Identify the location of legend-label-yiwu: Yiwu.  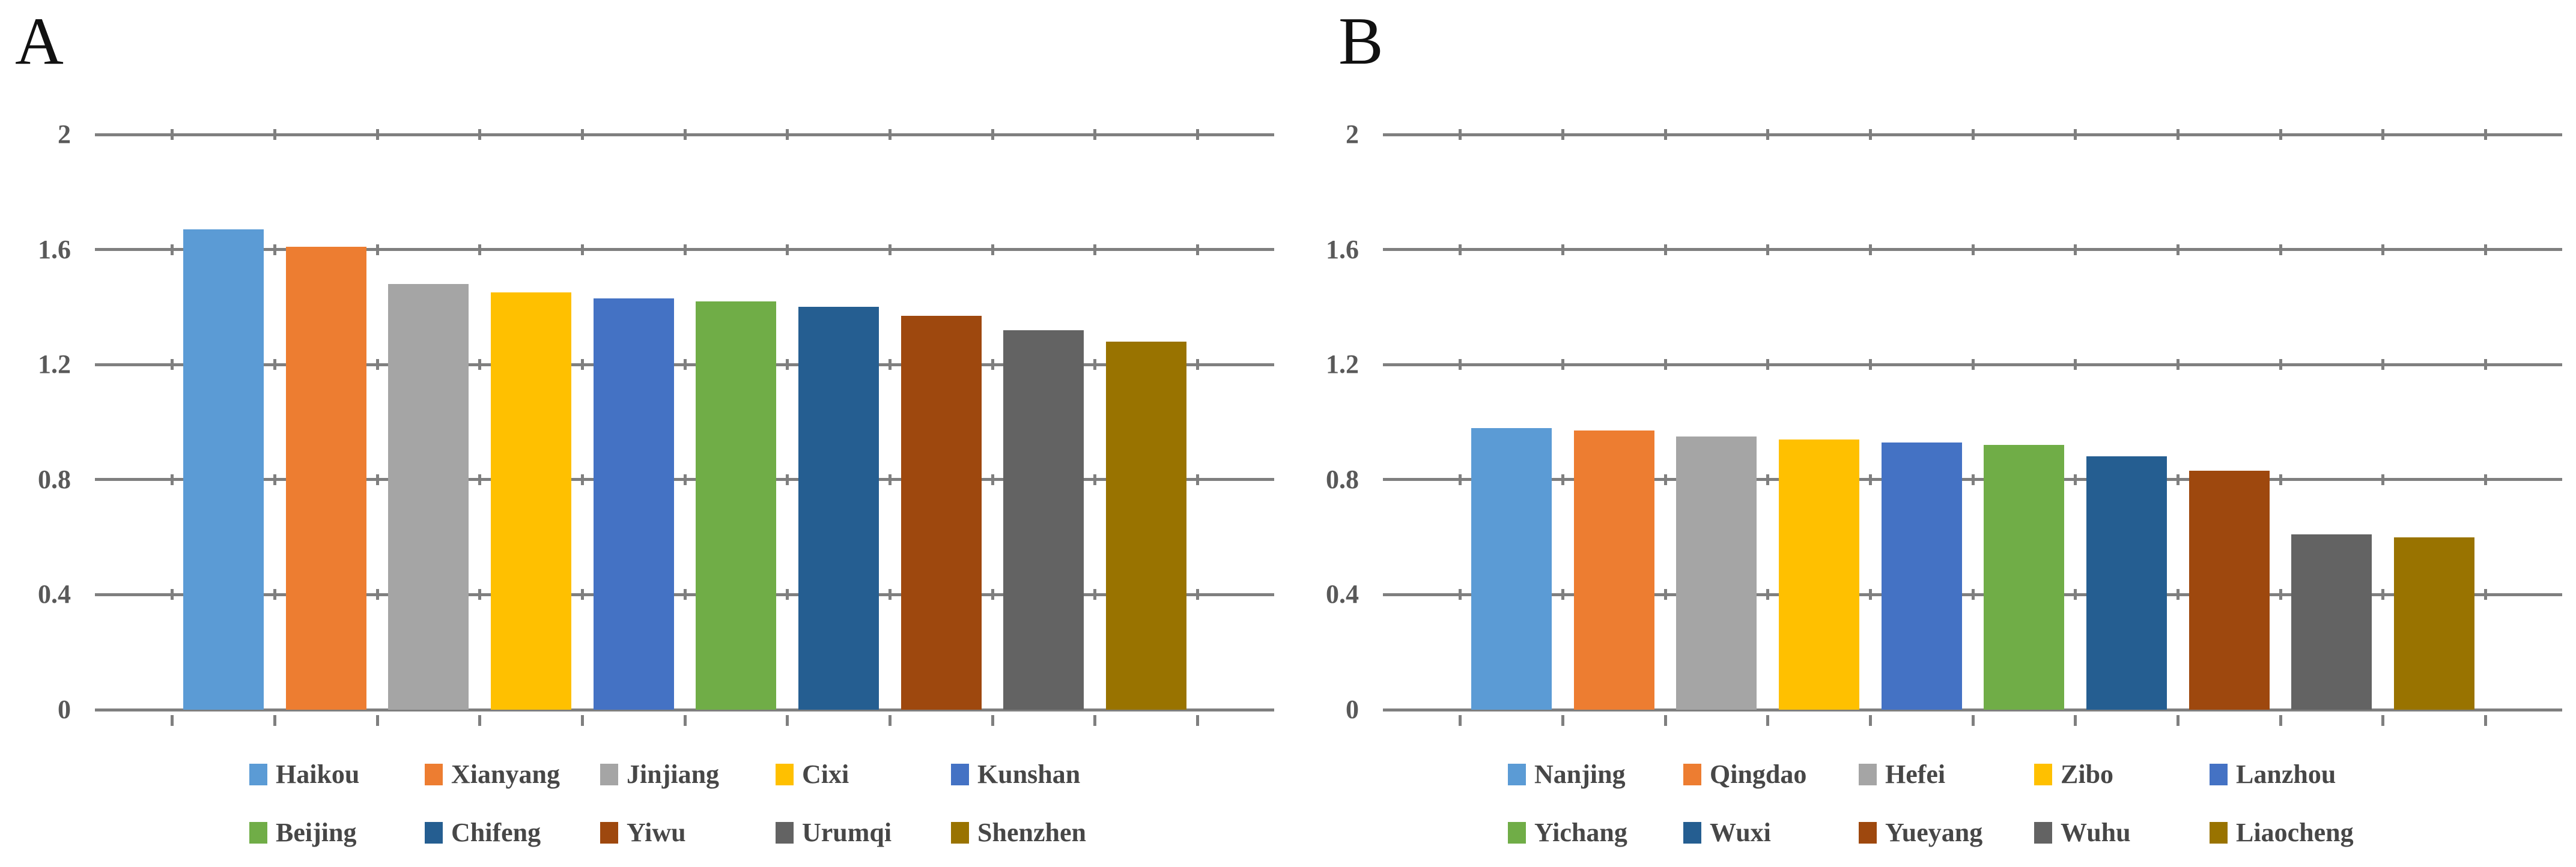
(657, 832).